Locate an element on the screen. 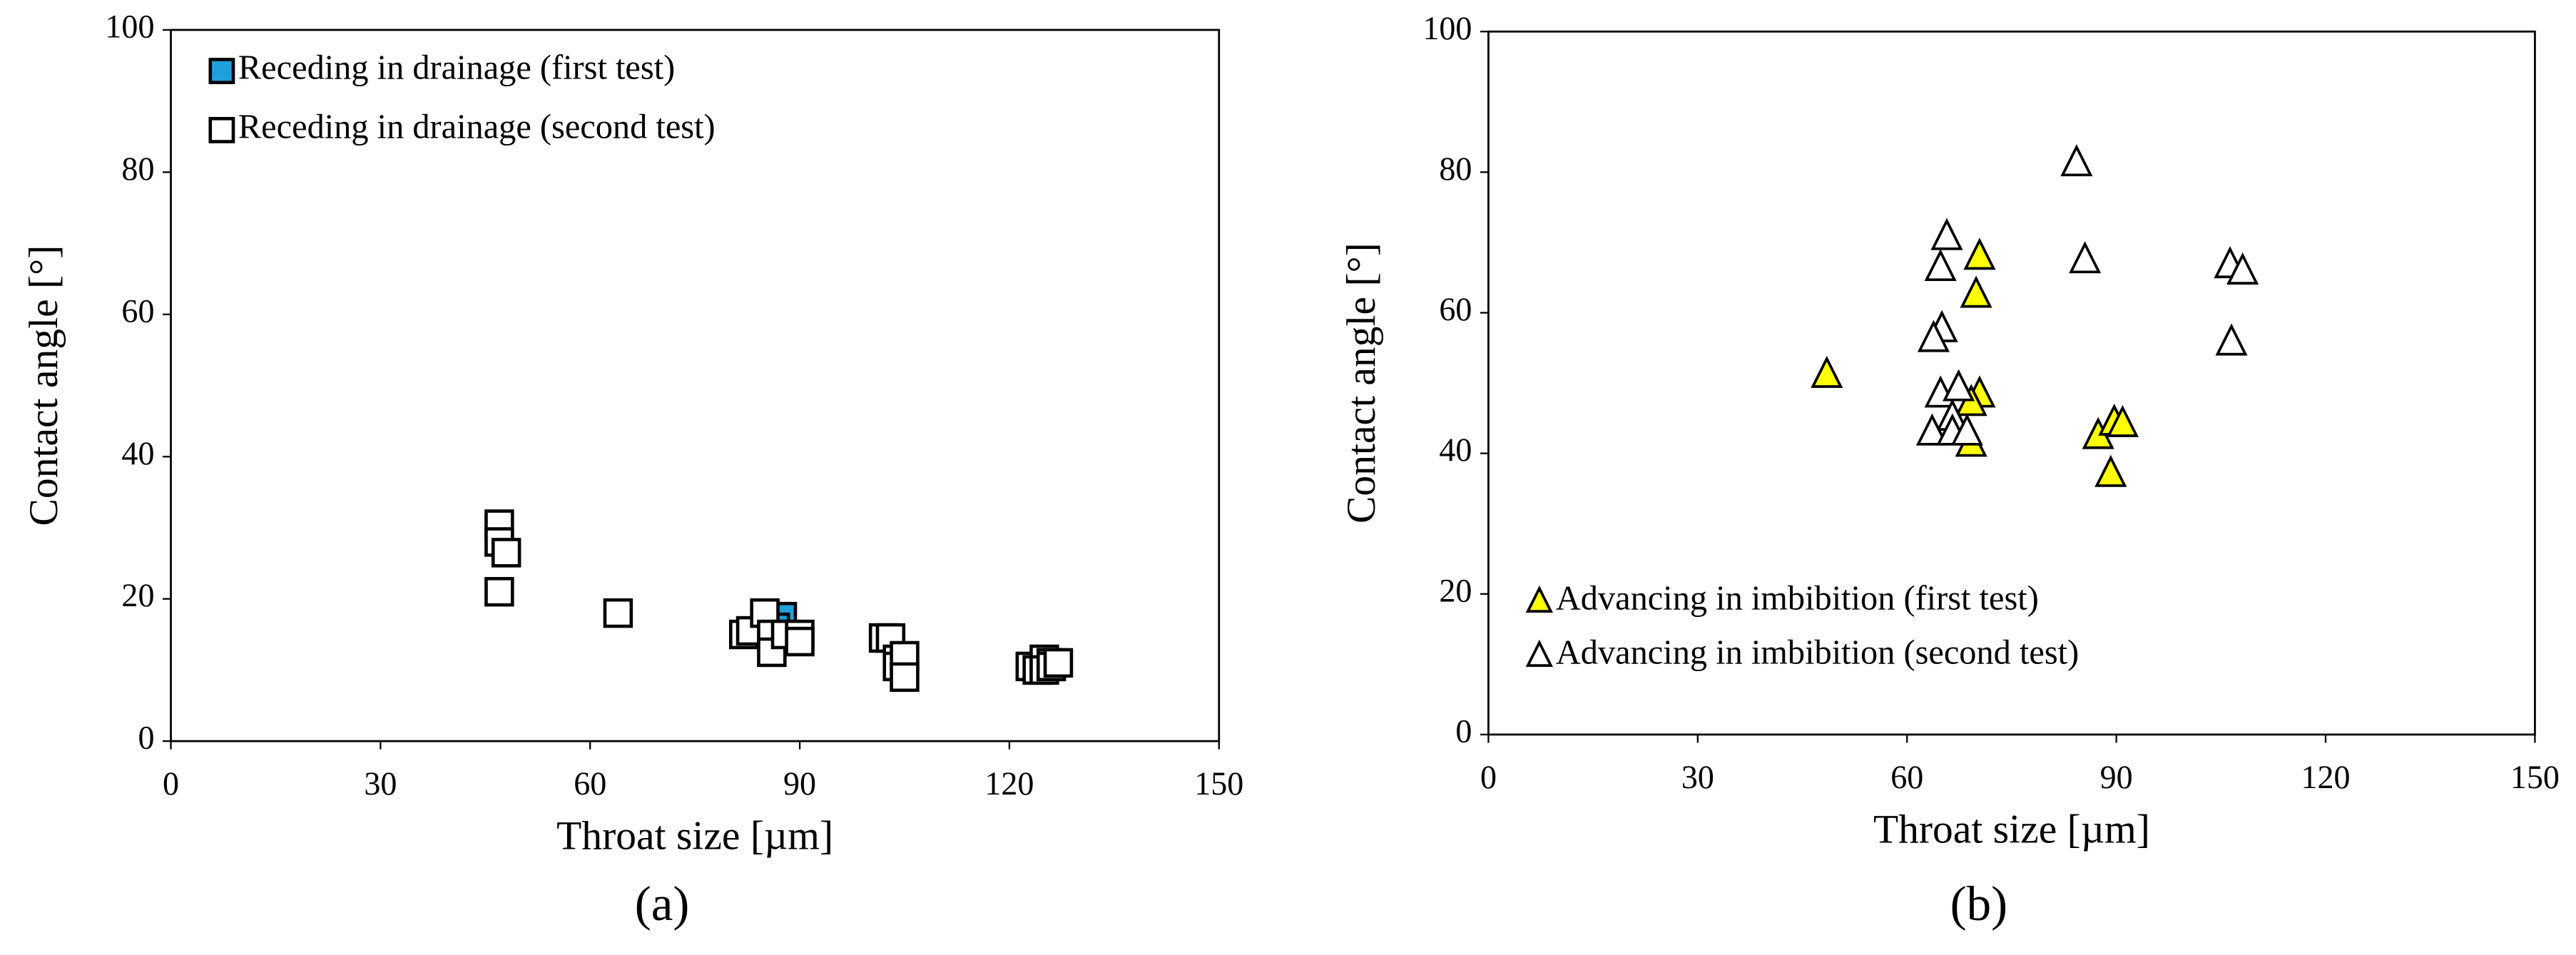 The width and height of the screenshot is (2576, 955). caption: (a) is located at coordinates (662, 903).